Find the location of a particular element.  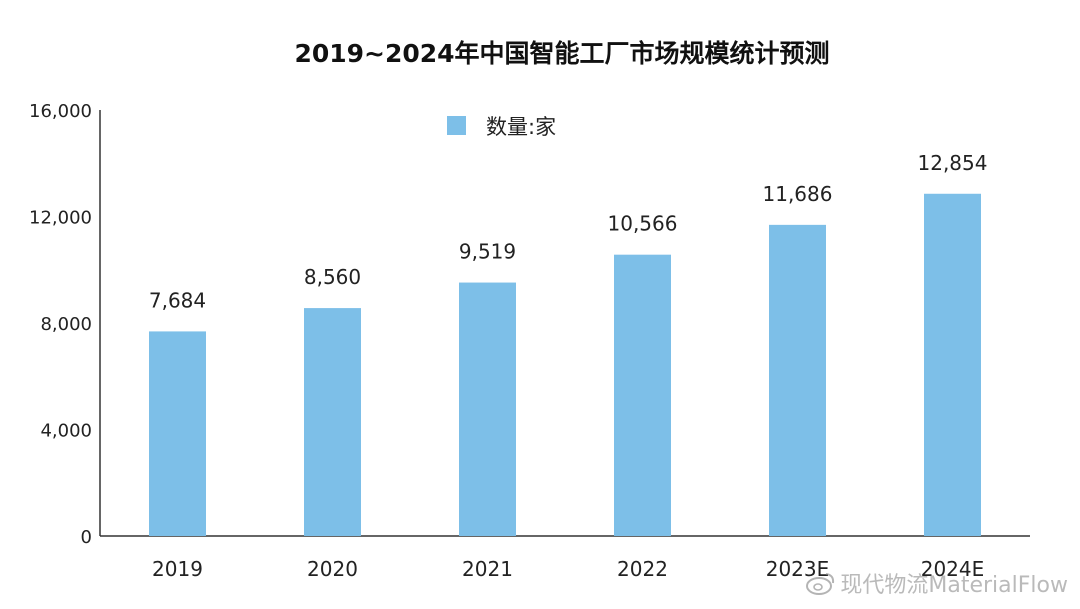

x-tick-label: 2021 is located at coordinates (487, 569).